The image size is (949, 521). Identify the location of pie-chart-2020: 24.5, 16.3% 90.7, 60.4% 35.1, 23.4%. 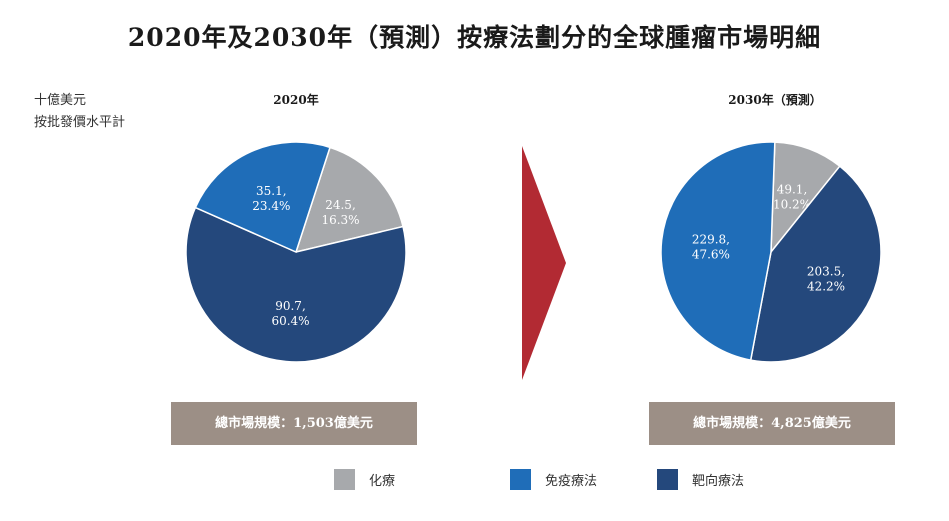
(296, 252).